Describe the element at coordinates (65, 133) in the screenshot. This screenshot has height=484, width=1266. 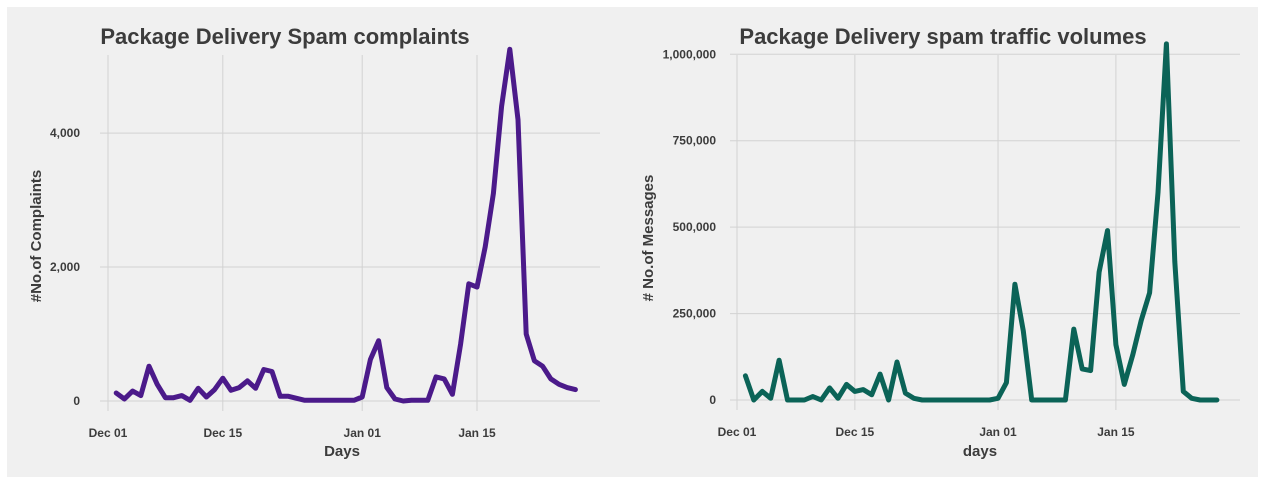
I see `y-tick-label: 4,000` at that location.